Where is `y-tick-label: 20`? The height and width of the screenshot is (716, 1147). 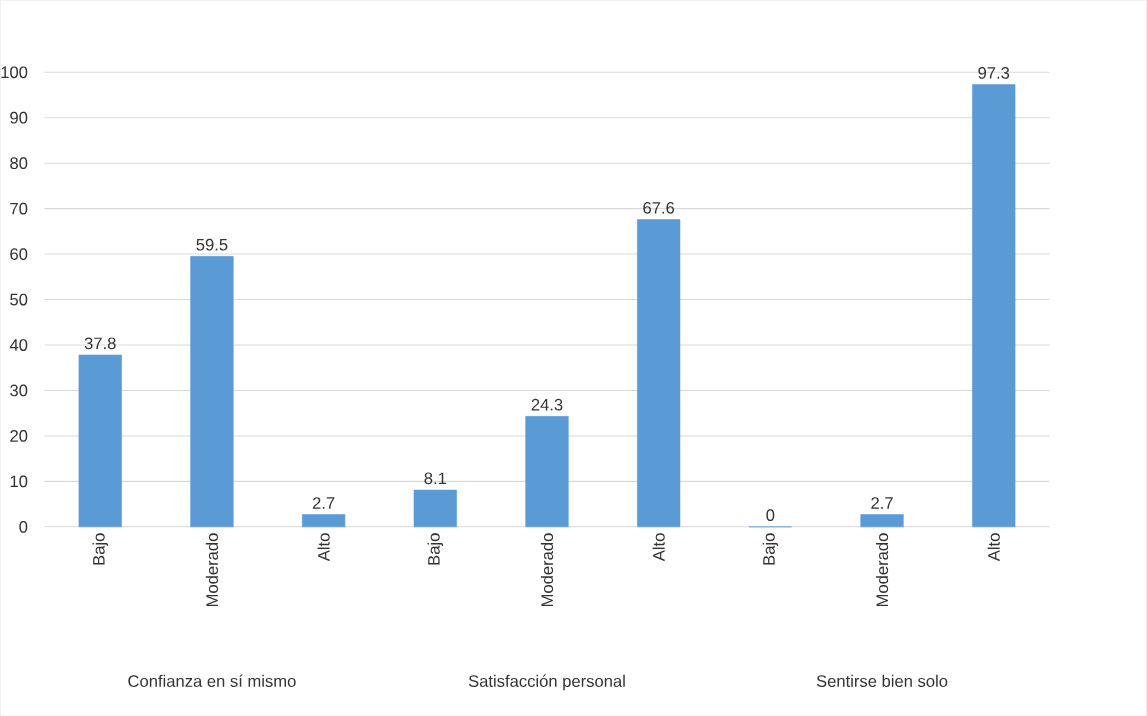
y-tick-label: 20 is located at coordinates (19, 435).